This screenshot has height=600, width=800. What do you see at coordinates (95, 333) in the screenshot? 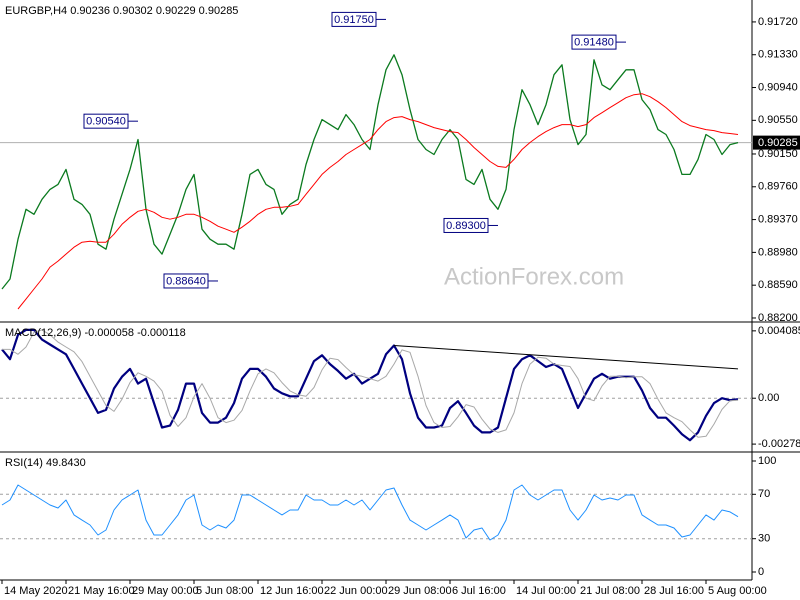
I see `panel-title: MACD(12,26,9) -0.000058 -0.000118` at bounding box center [95, 333].